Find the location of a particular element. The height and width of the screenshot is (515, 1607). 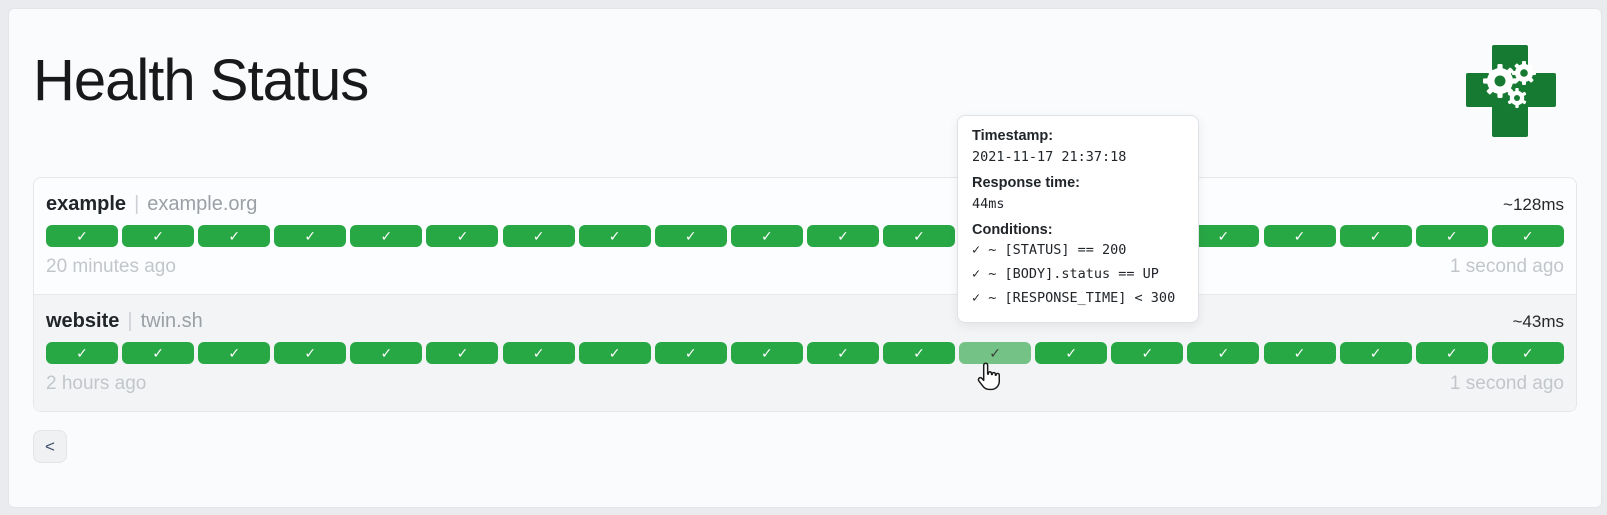

oldest-result-age: 20 minutes ago is located at coordinates (111, 266).